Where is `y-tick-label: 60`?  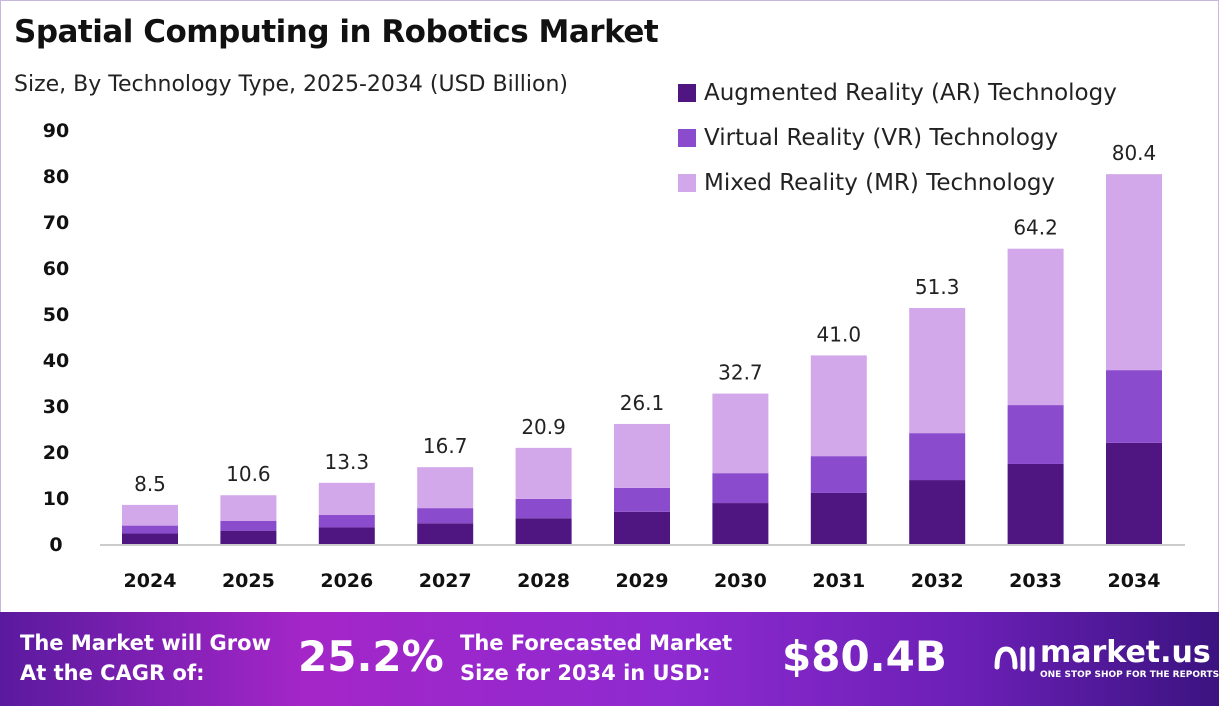
y-tick-label: 60 is located at coordinates (56, 269).